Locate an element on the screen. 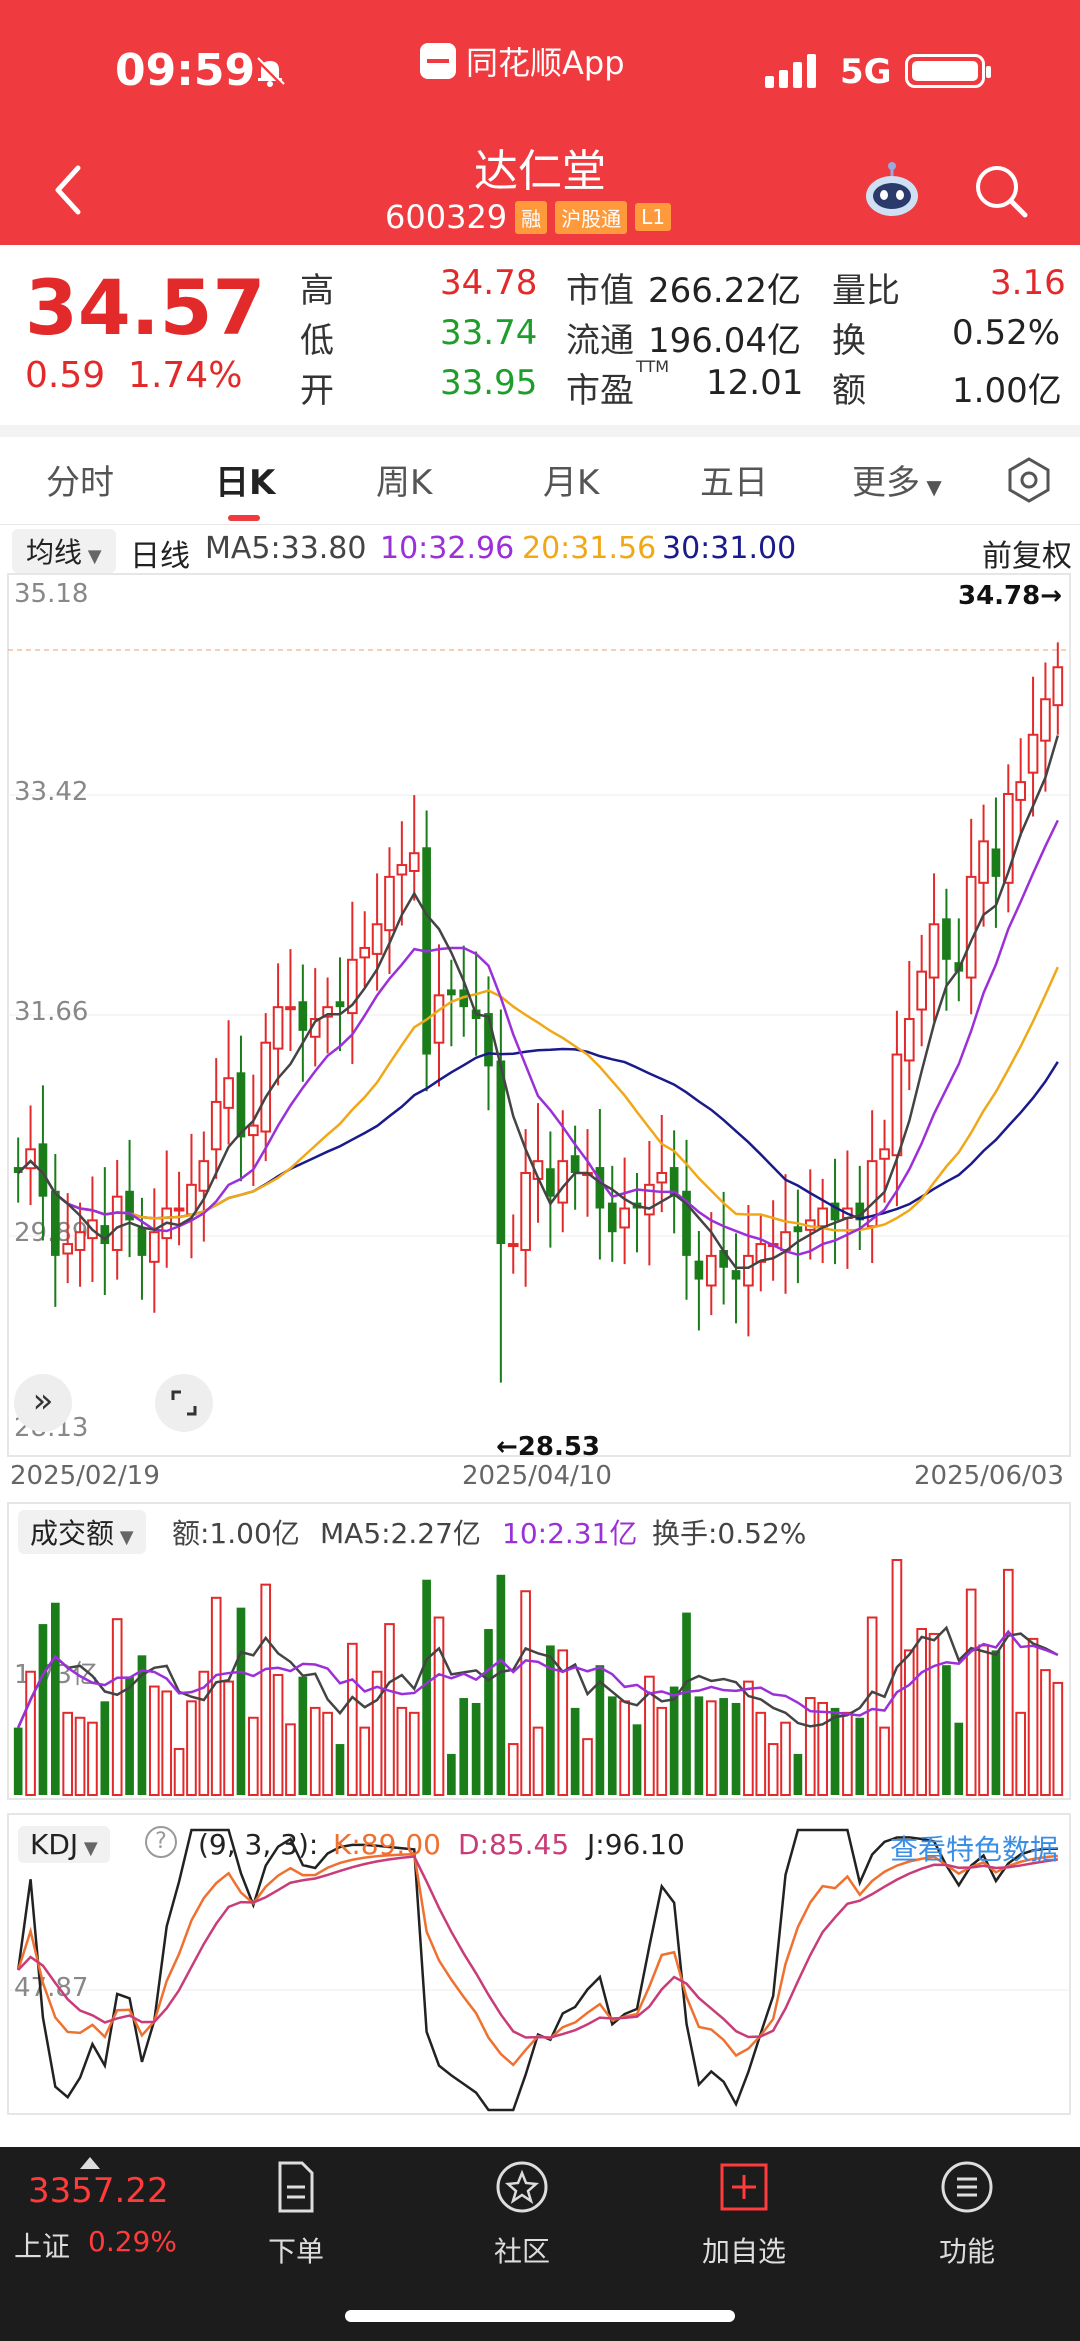 The width and height of the screenshot is (1080, 2341). kdj-j-value: J:96.10 is located at coordinates (636, 1844).